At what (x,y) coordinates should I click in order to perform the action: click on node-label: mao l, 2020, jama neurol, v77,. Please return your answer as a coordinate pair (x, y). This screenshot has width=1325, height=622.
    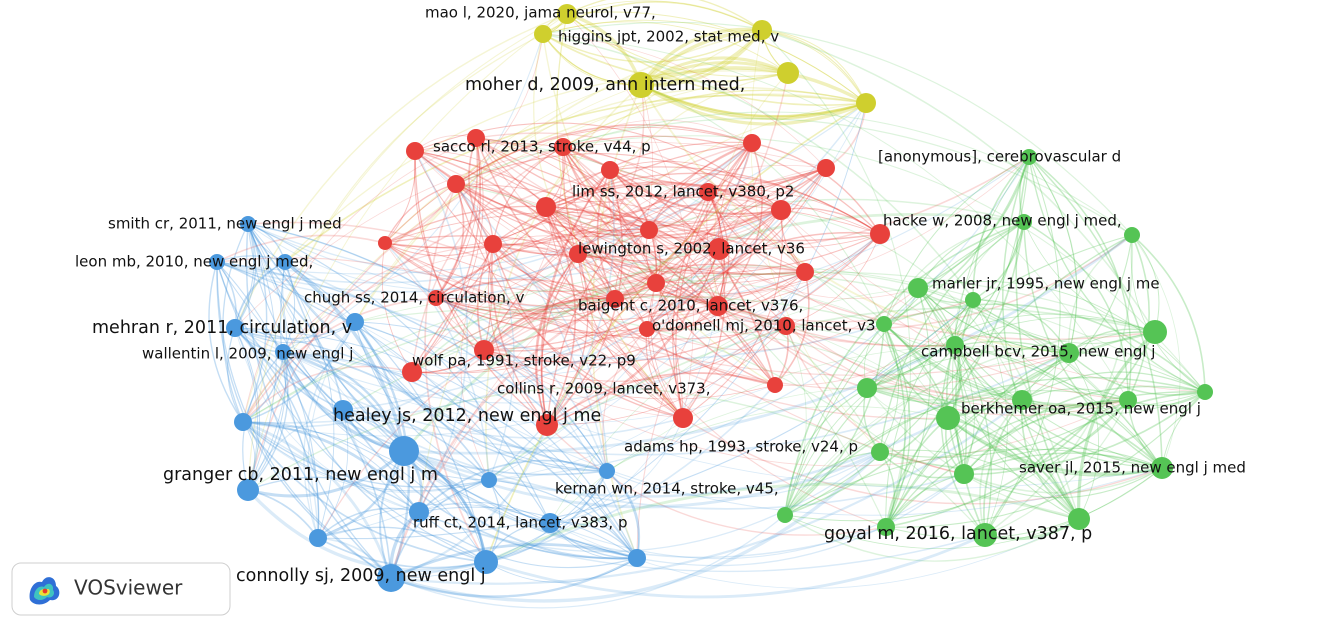
    Looking at the image, I should click on (540, 13).